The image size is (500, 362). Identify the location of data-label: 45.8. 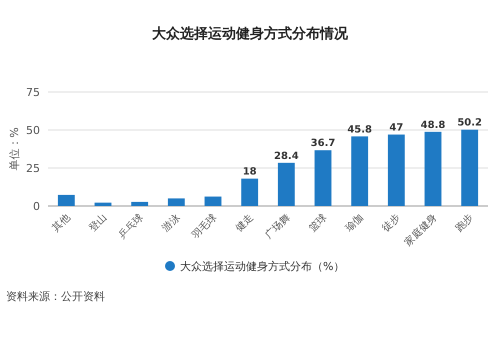
(359, 130).